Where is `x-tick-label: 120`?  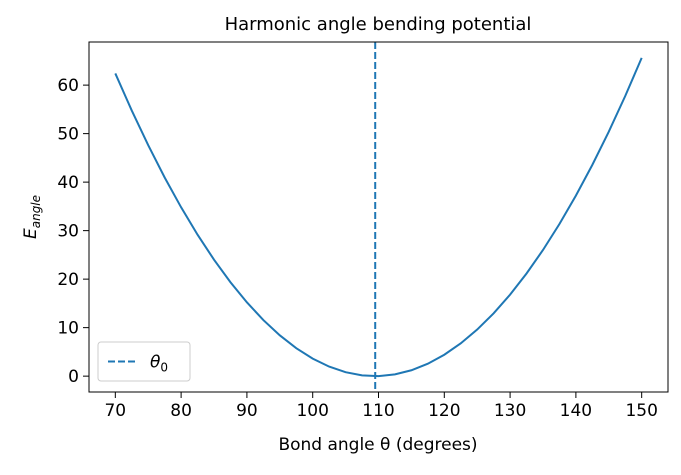
x-tick-label: 120 is located at coordinates (444, 411).